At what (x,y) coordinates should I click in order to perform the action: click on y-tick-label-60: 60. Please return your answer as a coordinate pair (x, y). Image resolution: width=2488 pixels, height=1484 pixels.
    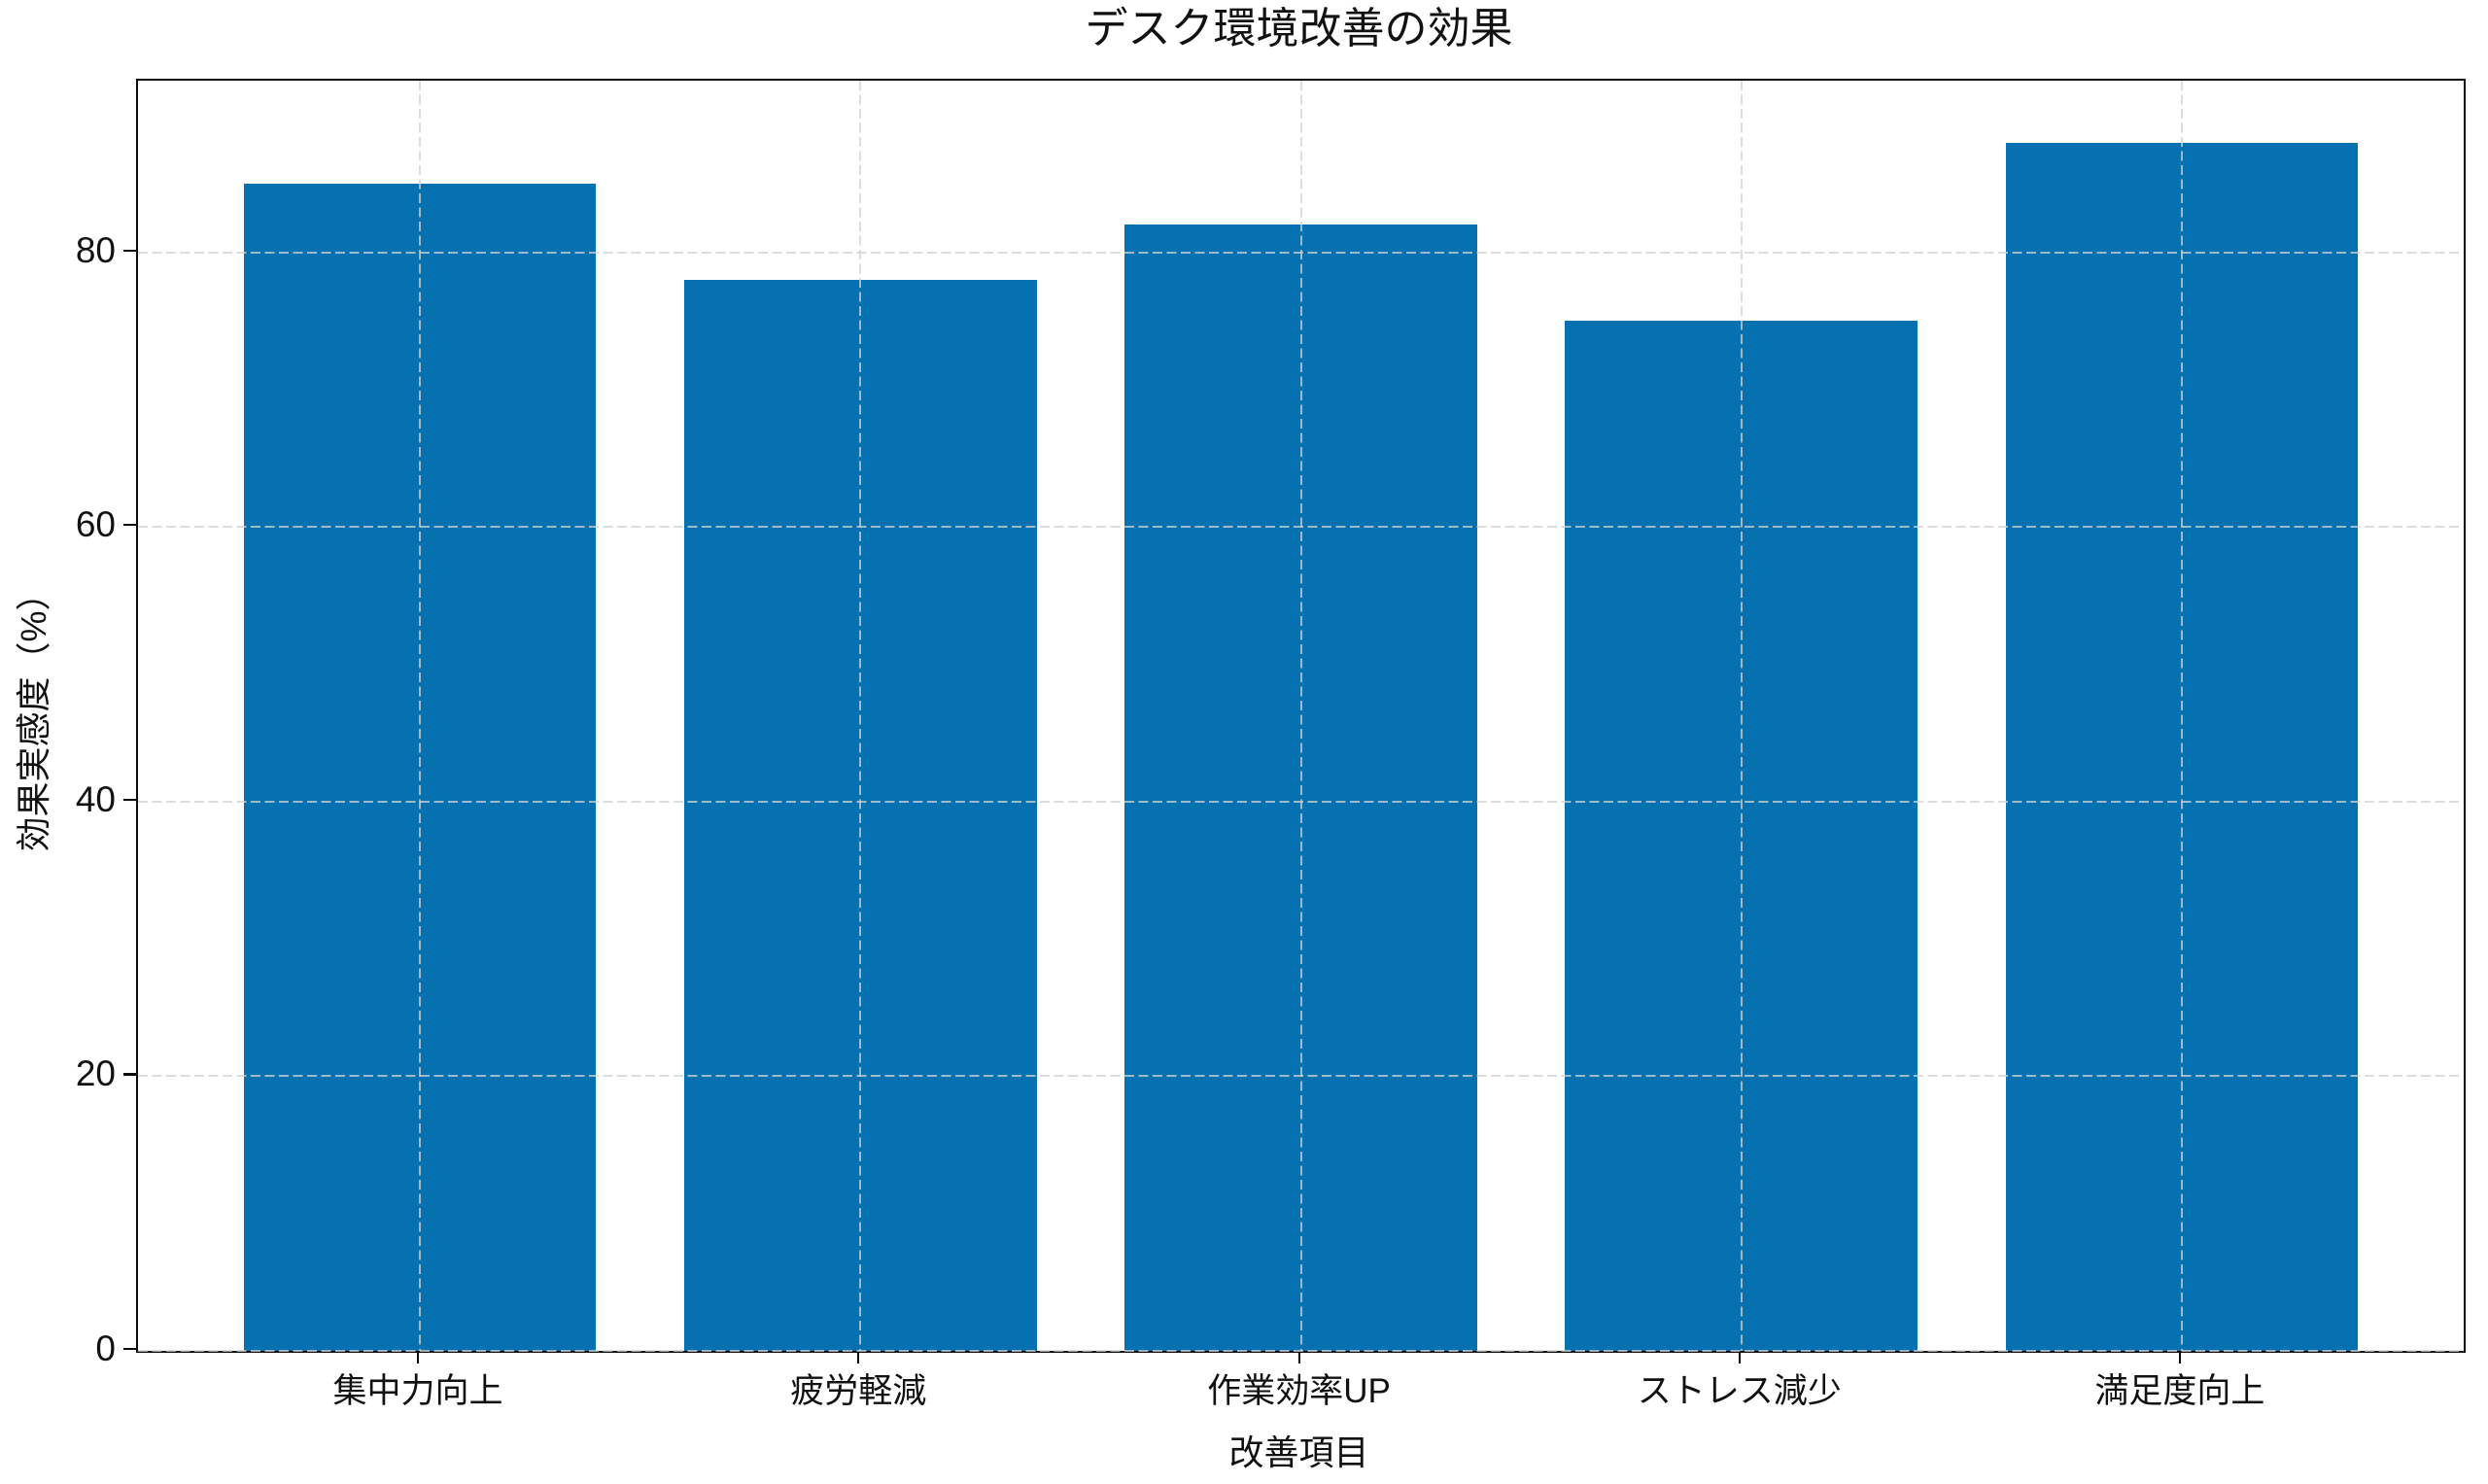
    Looking at the image, I should click on (95, 524).